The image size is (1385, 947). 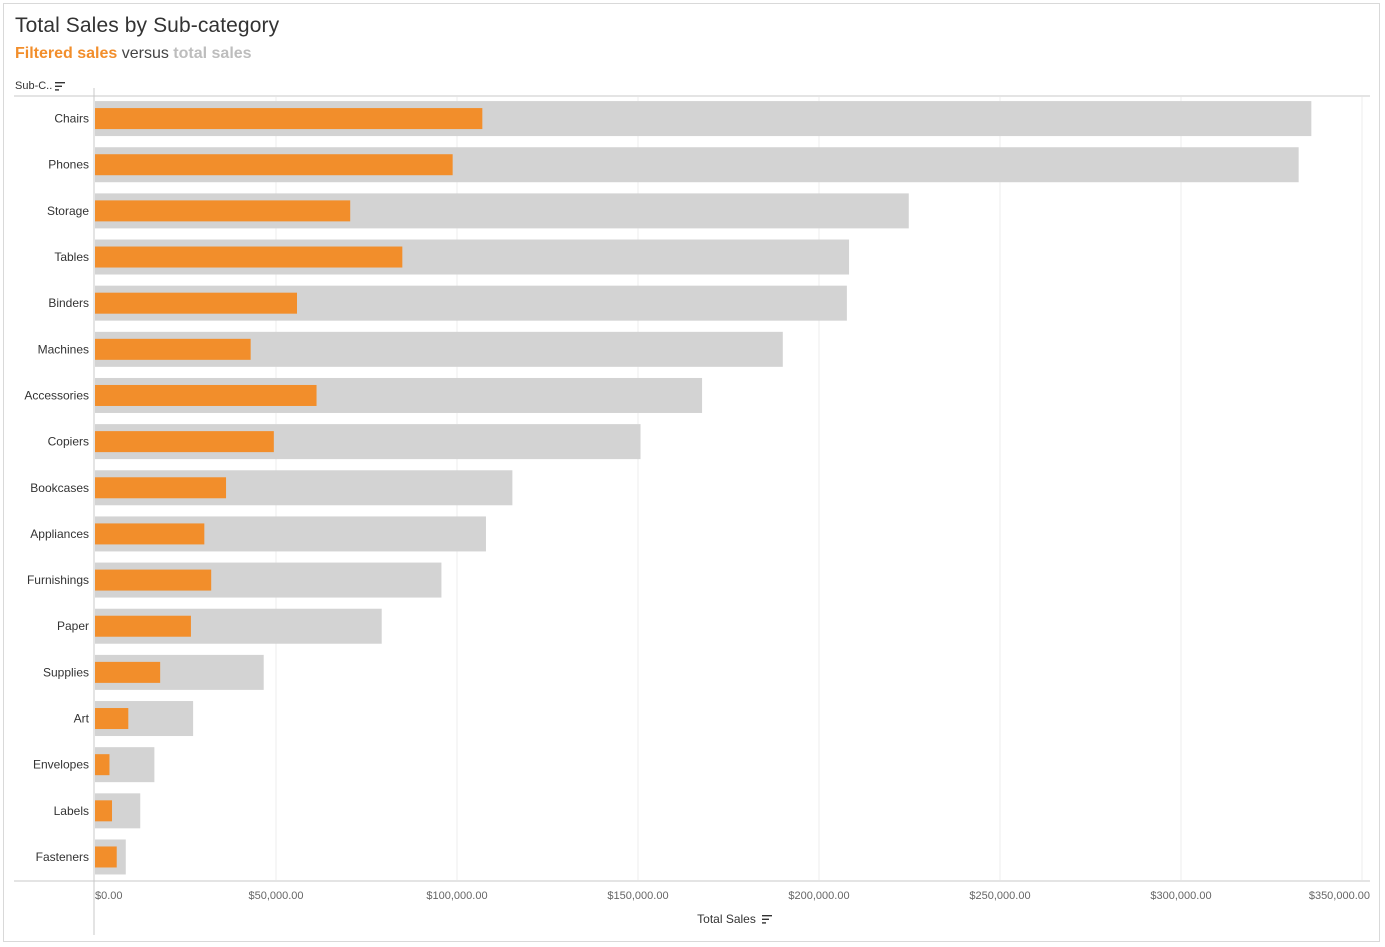 I want to click on x-tick-label: $100,000.00, so click(x=456, y=896).